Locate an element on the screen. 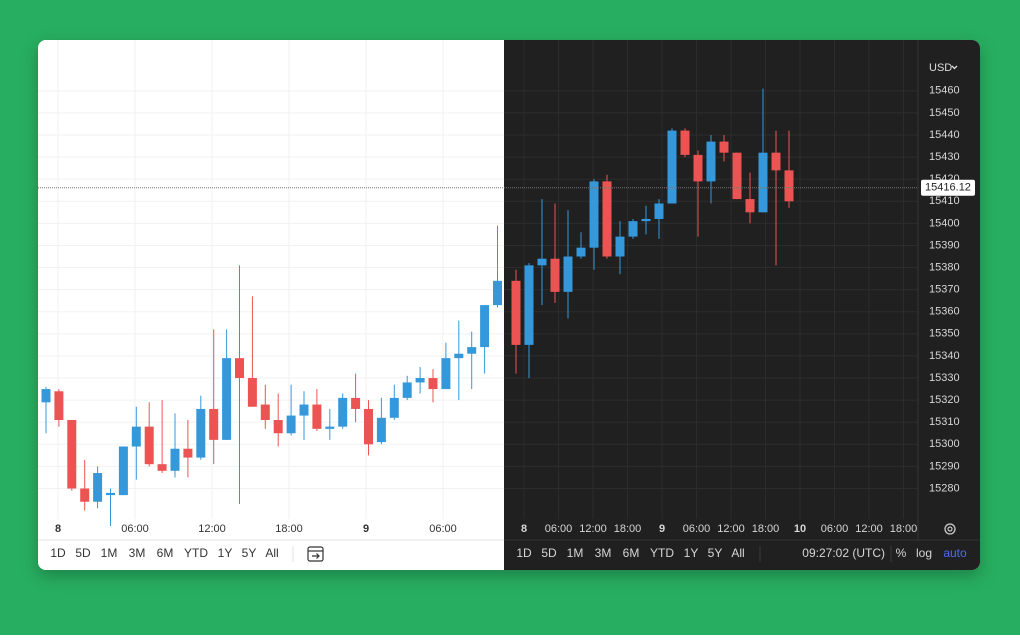  y-tick-label: 15430 is located at coordinates (944, 157).